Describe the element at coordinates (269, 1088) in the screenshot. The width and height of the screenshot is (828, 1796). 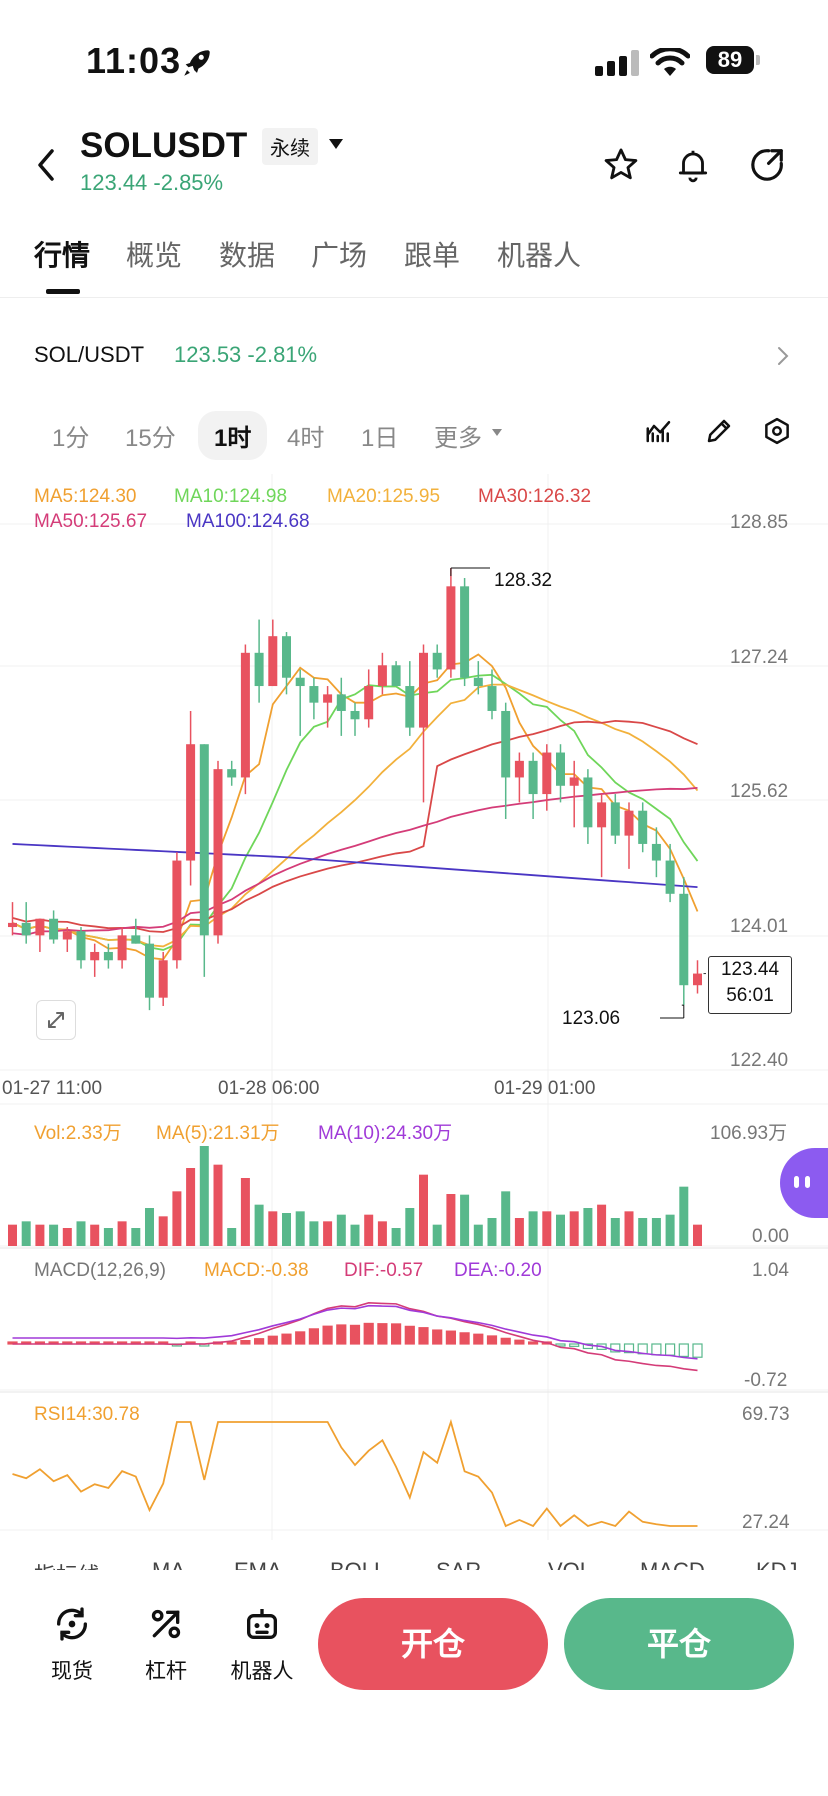
I see `time-axis-label: 01-28 06:00` at that location.